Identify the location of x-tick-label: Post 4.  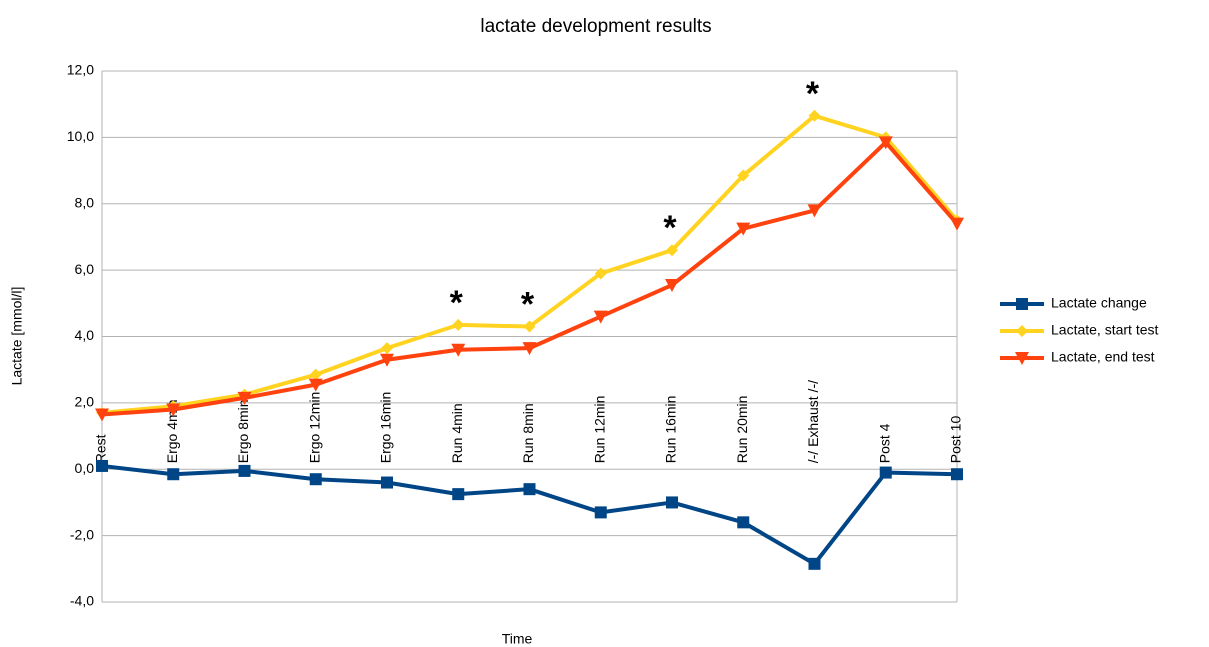
(884, 443).